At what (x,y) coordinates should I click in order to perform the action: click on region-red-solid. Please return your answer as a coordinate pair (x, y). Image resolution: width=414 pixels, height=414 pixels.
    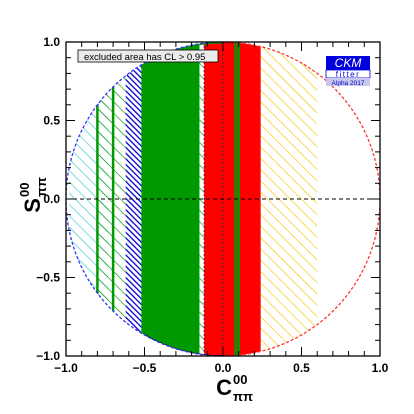
    Looking at the image, I should click on (232, 199).